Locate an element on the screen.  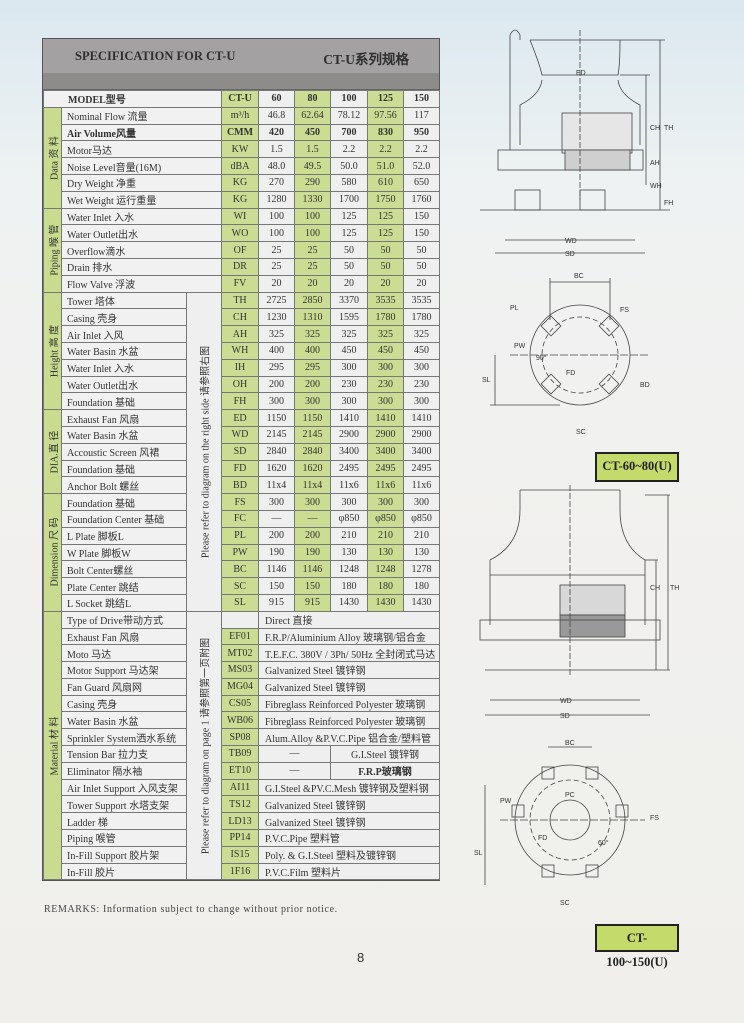
row-value: 2495 is located at coordinates (385, 468).